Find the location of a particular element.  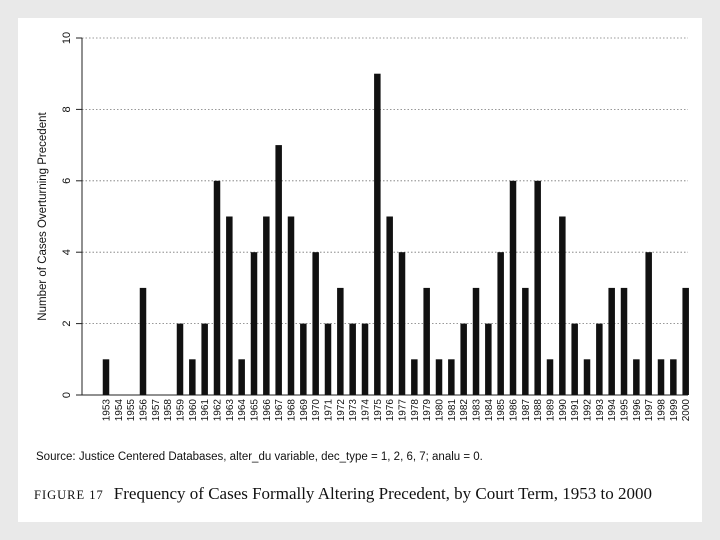

x-tick-label: 1960 is located at coordinates (193, 410).